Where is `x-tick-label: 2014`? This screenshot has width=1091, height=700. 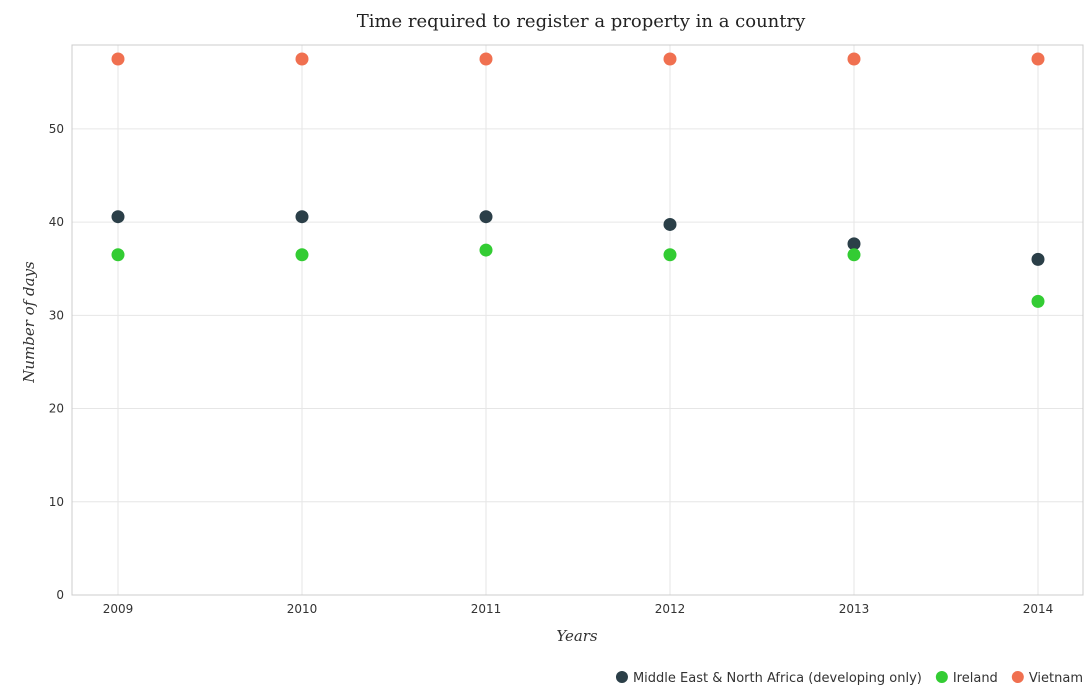 x-tick-label: 2014 is located at coordinates (1038, 609).